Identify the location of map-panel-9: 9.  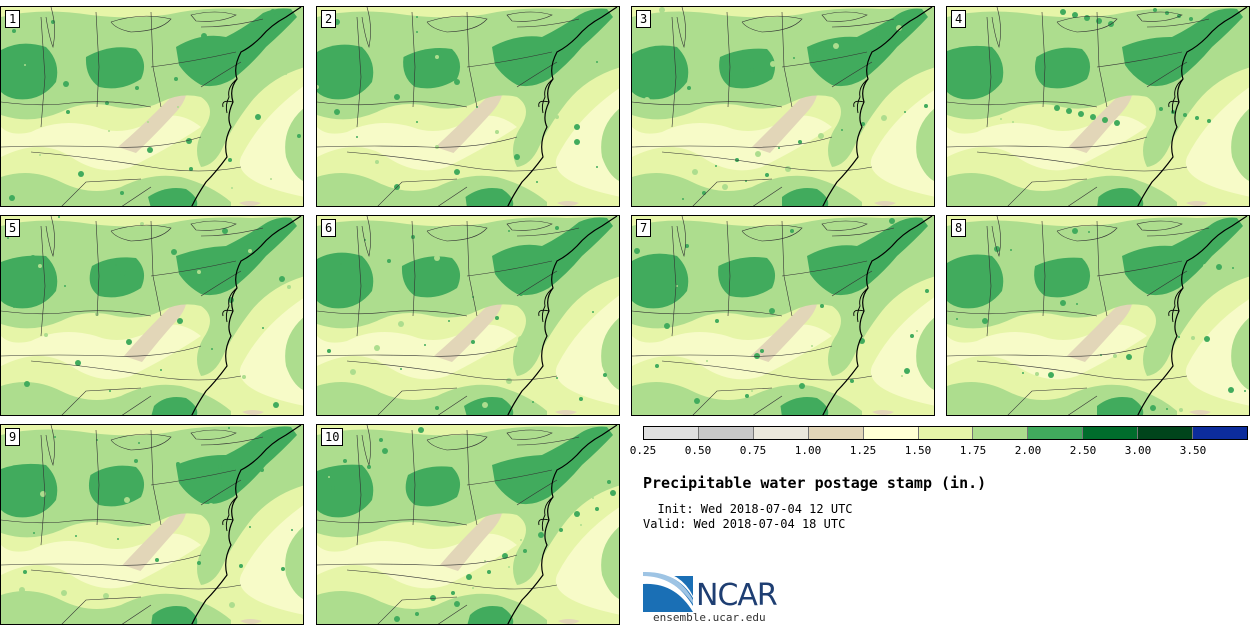
(152, 524).